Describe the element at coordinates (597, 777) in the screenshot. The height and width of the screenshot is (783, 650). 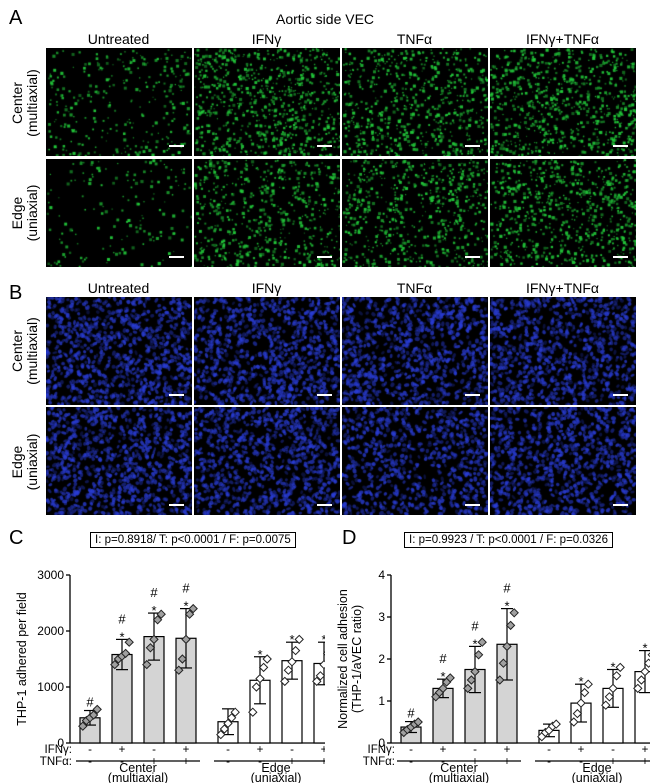
I see `group-sublabel: (uniaxial)` at that location.